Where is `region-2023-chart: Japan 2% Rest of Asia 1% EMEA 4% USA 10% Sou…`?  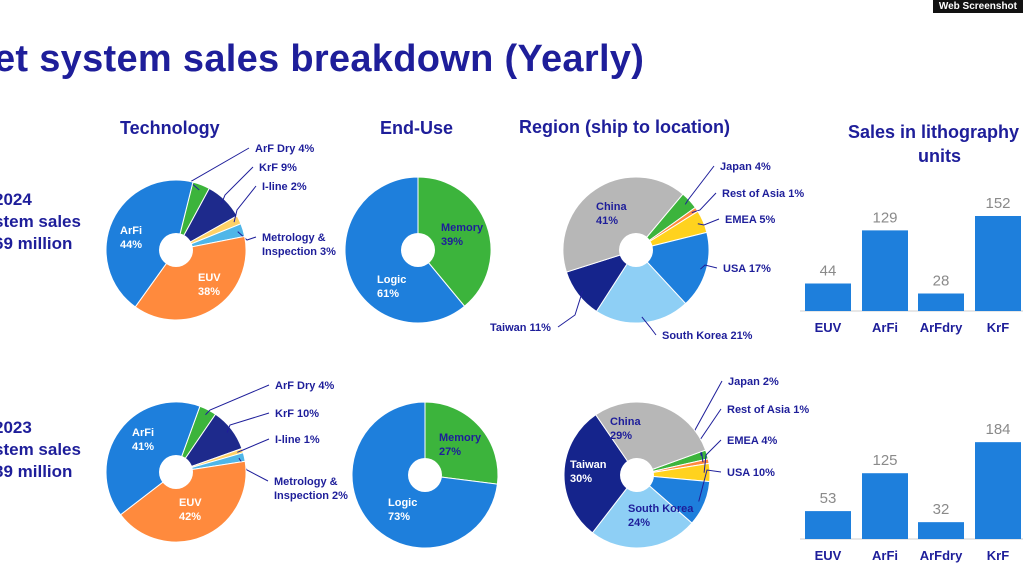
region-2023-chart: Japan 2% Rest of Asia 1% EMEA 4% USA 10% Sou… is located at coordinates (686, 462).